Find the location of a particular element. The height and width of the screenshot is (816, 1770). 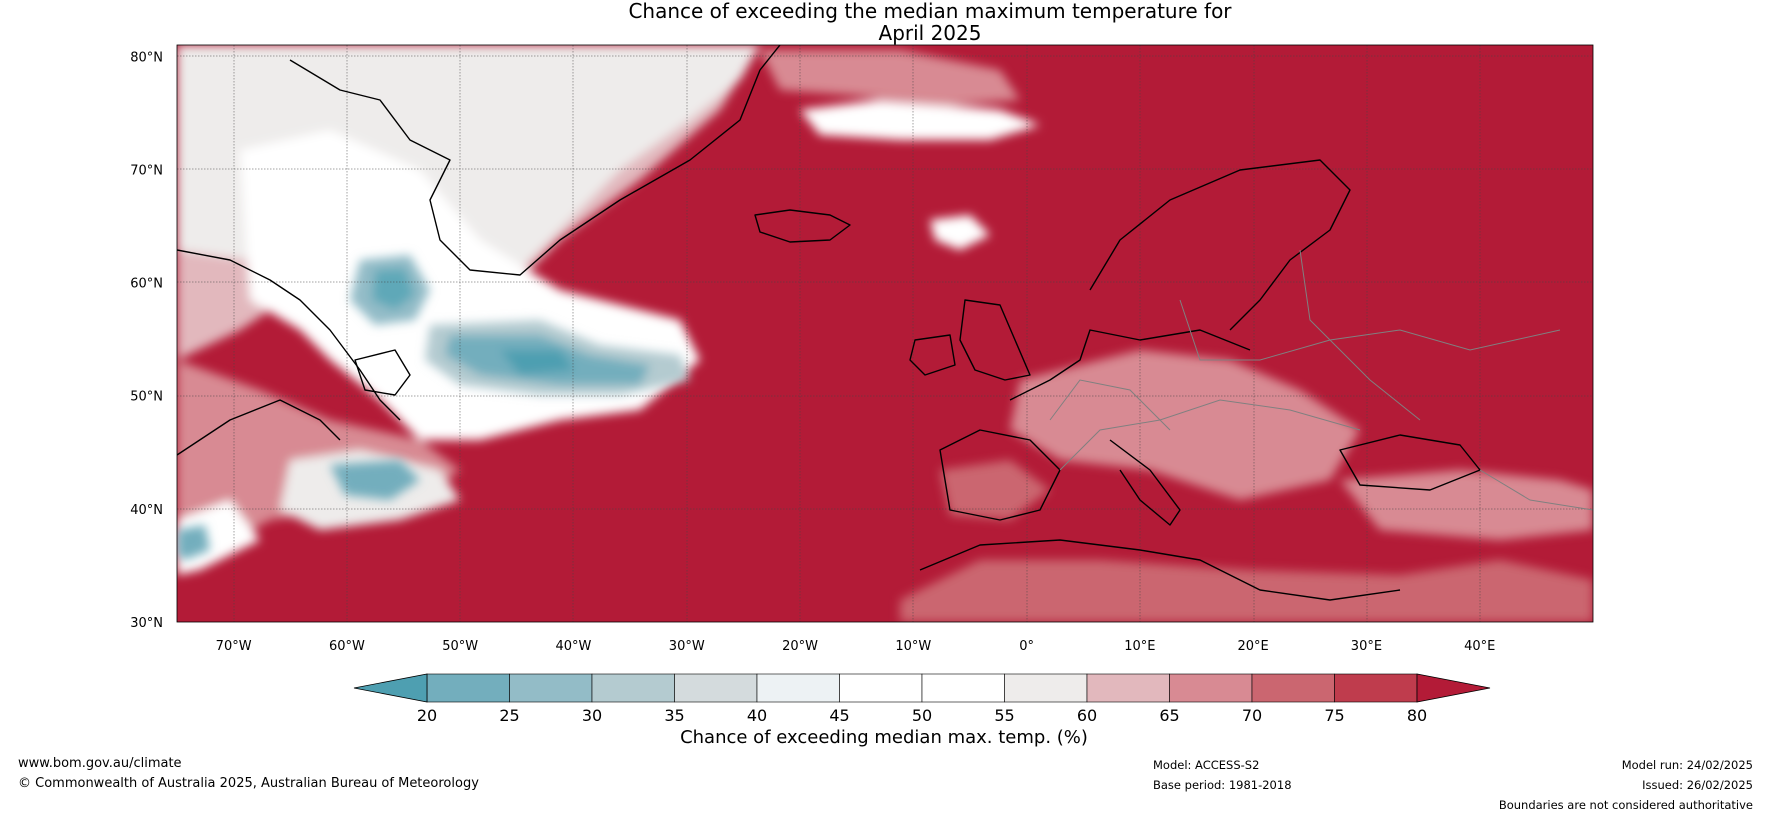

colorbar-tick-label: 30 is located at coordinates (592, 715).